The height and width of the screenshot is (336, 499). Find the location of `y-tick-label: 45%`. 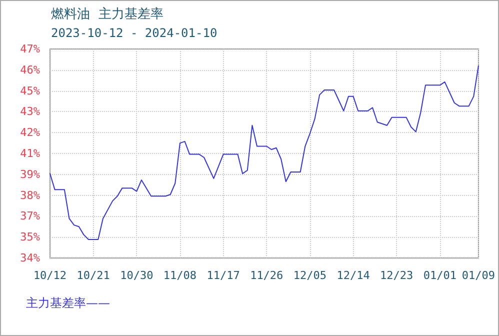

y-tick-label: 45% is located at coordinates (30, 91).